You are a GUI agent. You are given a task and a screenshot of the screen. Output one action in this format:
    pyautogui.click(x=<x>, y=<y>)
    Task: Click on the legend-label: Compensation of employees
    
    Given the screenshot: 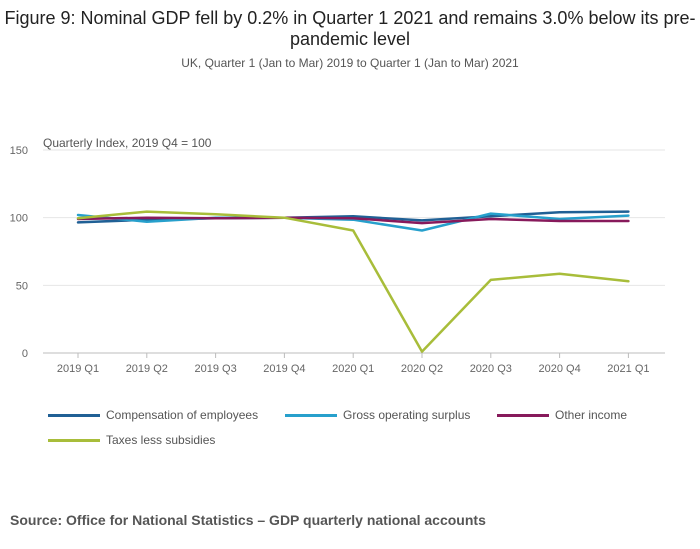 What is the action you would take?
    pyautogui.click(x=182, y=415)
    